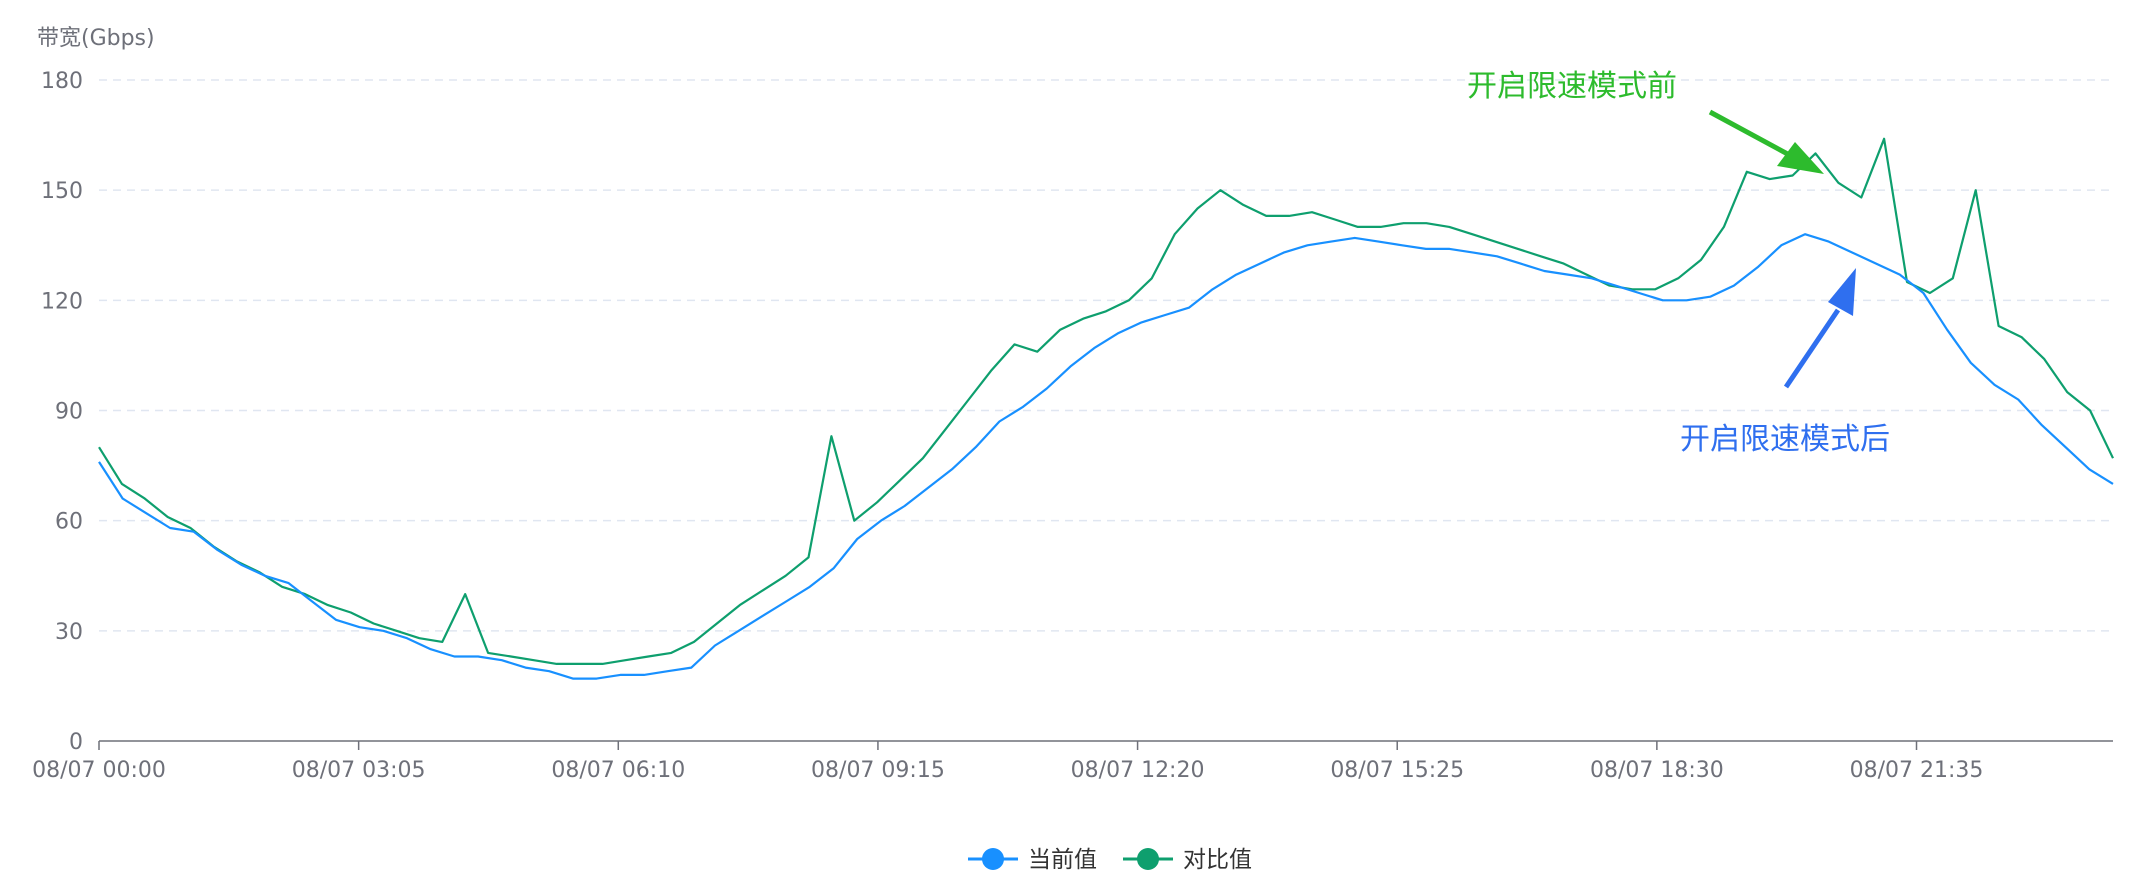  Describe the element at coordinates (1397, 770) in the screenshot. I see `x-tick-label: 08/07 15:25` at that location.